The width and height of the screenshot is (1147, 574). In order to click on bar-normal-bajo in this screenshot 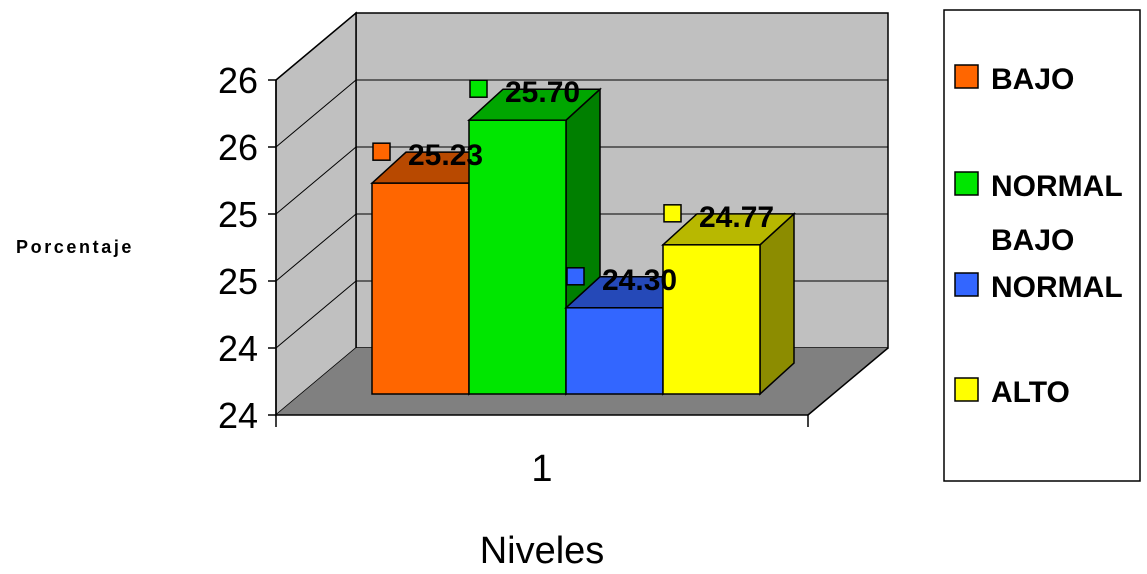, I will do `click(534, 241)`.